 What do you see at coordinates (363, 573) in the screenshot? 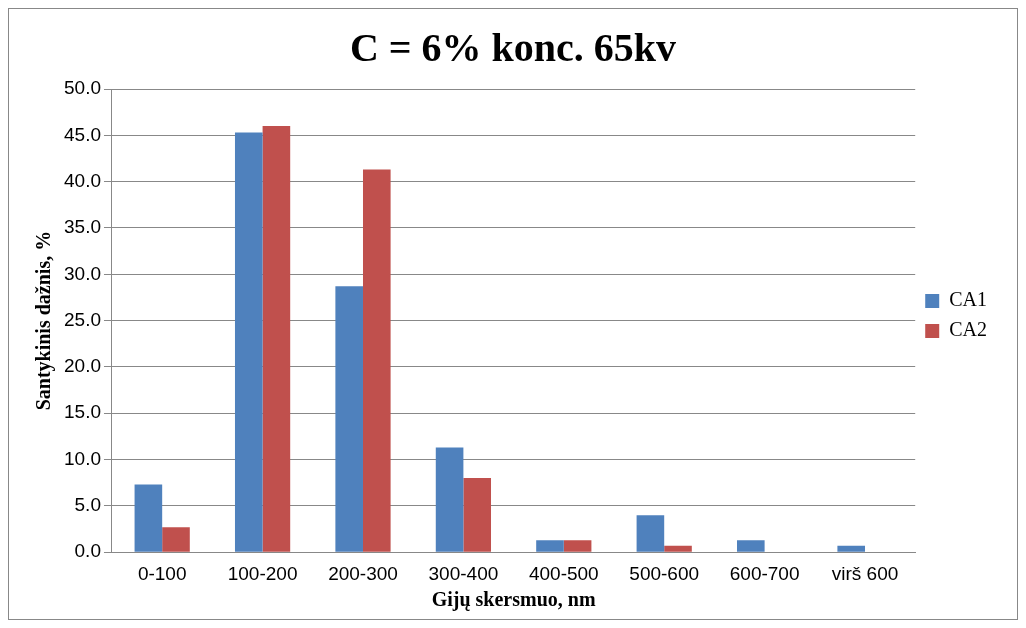
I see `x-tick-label: 200-300` at bounding box center [363, 573].